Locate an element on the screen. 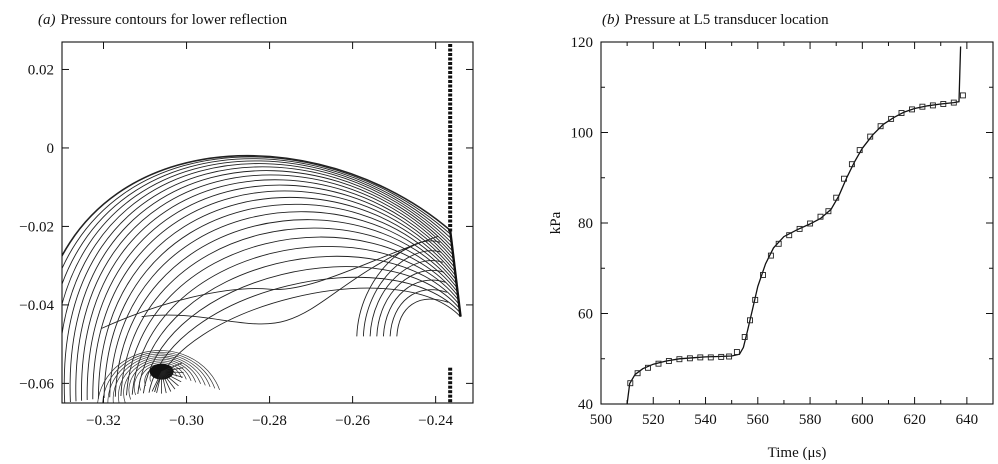  x-tick-label-a: −0.26 is located at coordinates (352, 421).